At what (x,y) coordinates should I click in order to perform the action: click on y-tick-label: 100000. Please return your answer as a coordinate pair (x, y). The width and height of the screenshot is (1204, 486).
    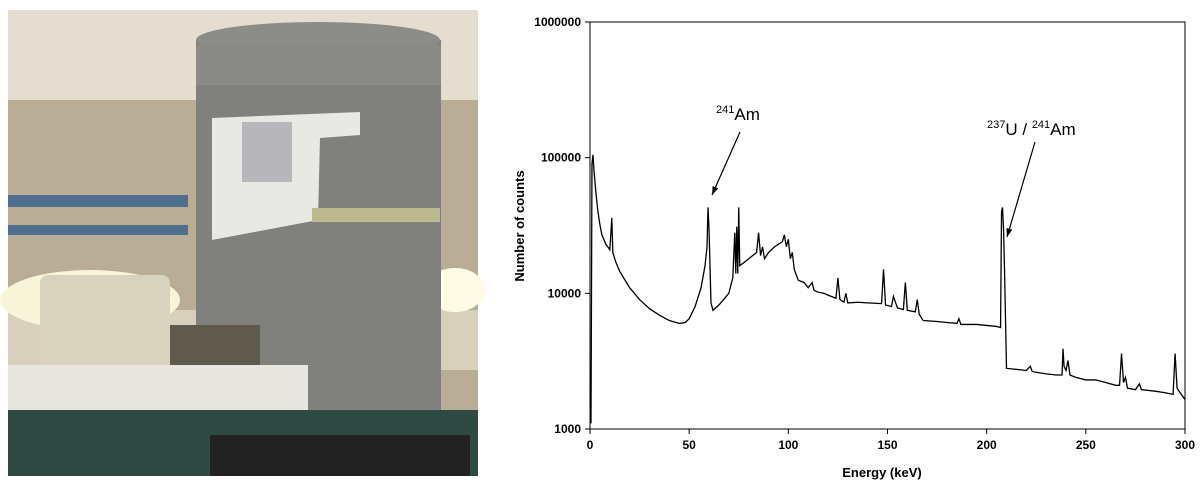
    Looking at the image, I should click on (561, 158).